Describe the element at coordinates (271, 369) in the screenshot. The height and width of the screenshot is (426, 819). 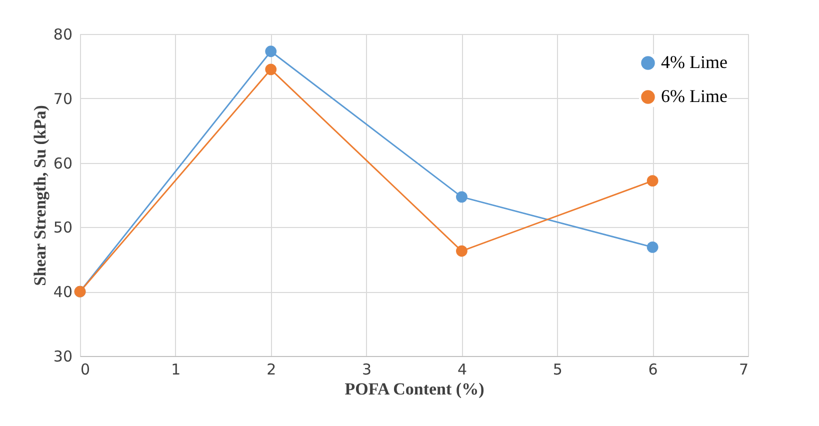
I see `x-tick-label: 2` at that location.